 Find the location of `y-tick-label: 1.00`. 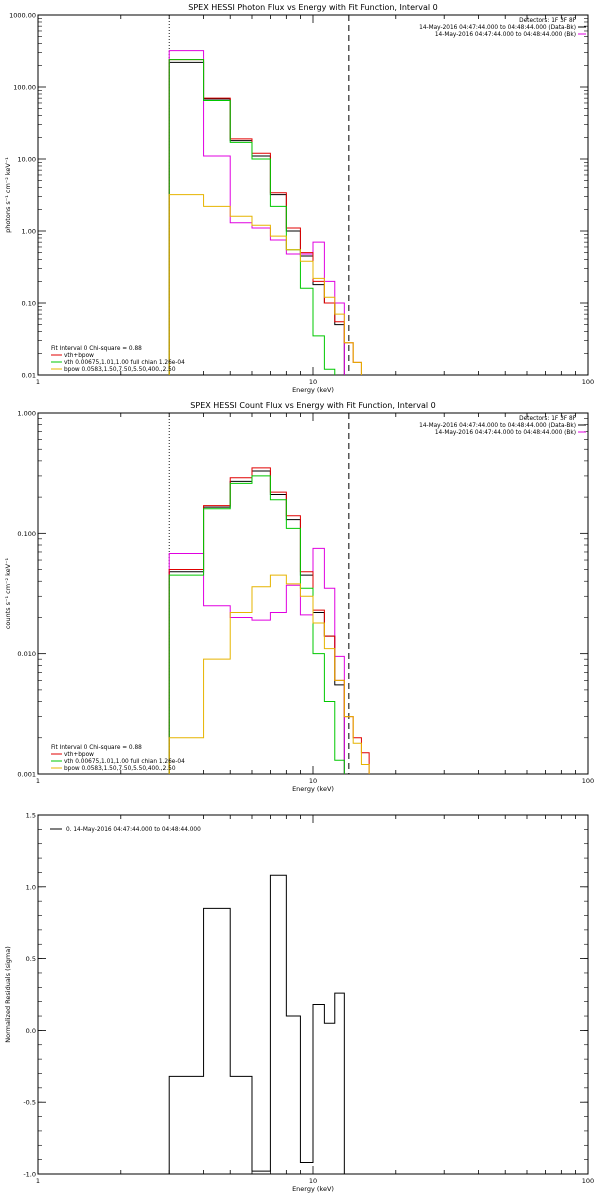

y-tick-label: 1.00 is located at coordinates (29, 232).